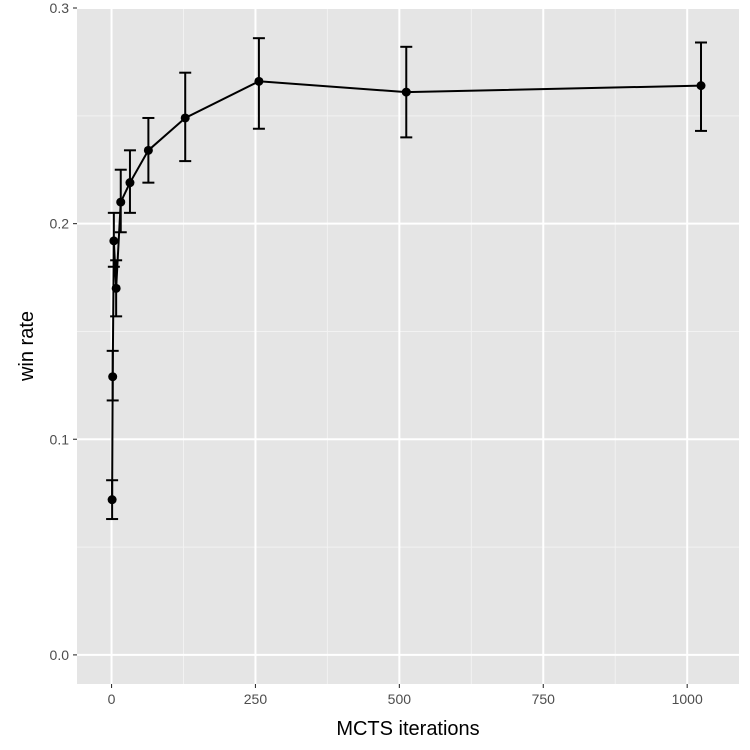  Describe the element at coordinates (687, 699) in the screenshot. I see `x-tick-label: 1000` at that location.